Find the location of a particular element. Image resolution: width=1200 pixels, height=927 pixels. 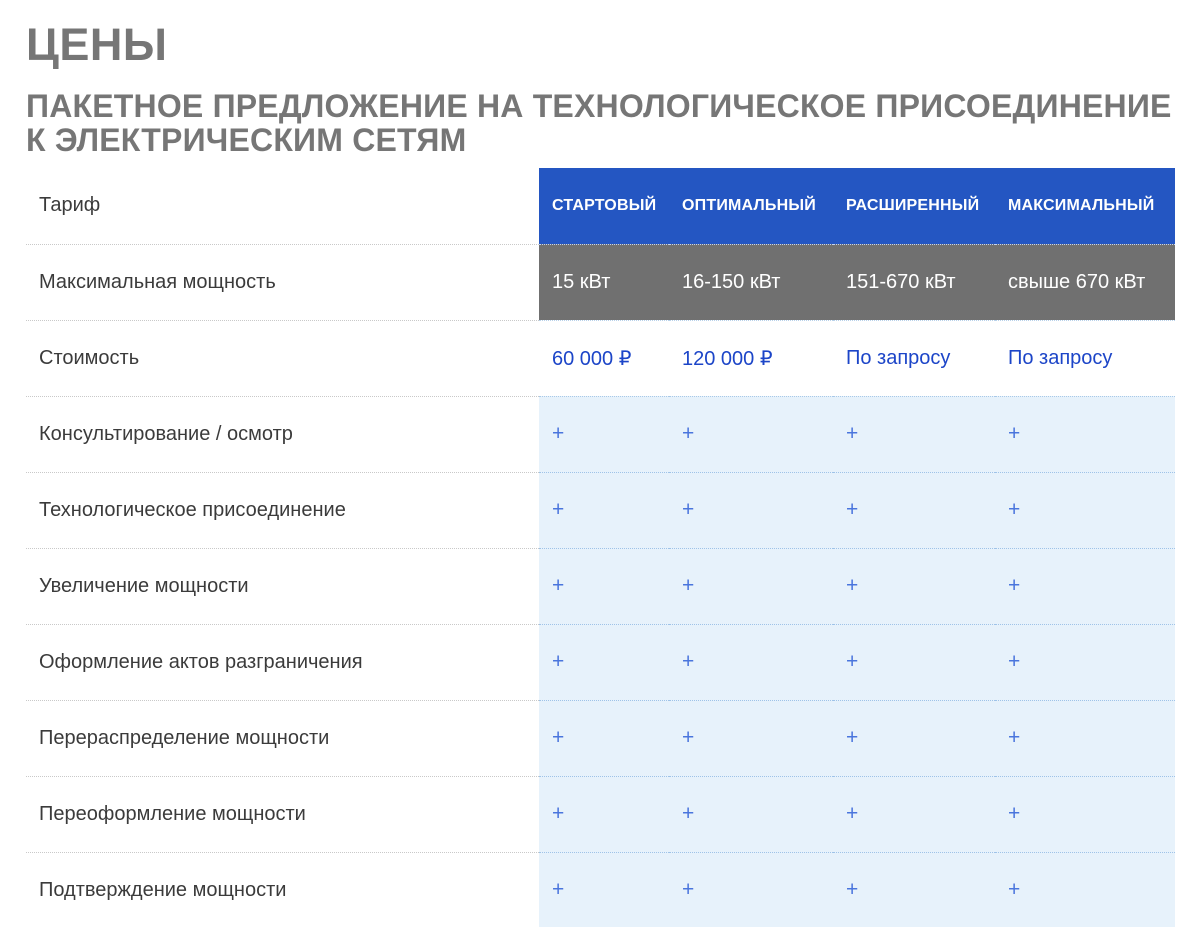

plan-header-startovy: СТАРТОВЫЙ is located at coordinates (604, 206).